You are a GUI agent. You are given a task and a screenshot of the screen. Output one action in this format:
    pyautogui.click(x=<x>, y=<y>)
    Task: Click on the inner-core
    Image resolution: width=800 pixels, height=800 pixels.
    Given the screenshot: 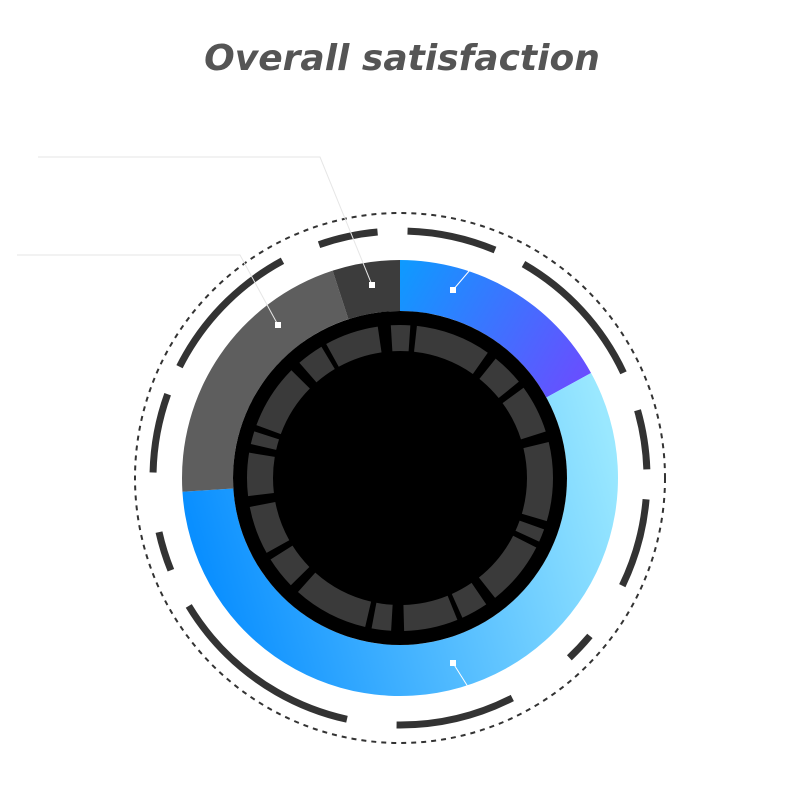 What is the action you would take?
    pyautogui.click(x=400, y=478)
    